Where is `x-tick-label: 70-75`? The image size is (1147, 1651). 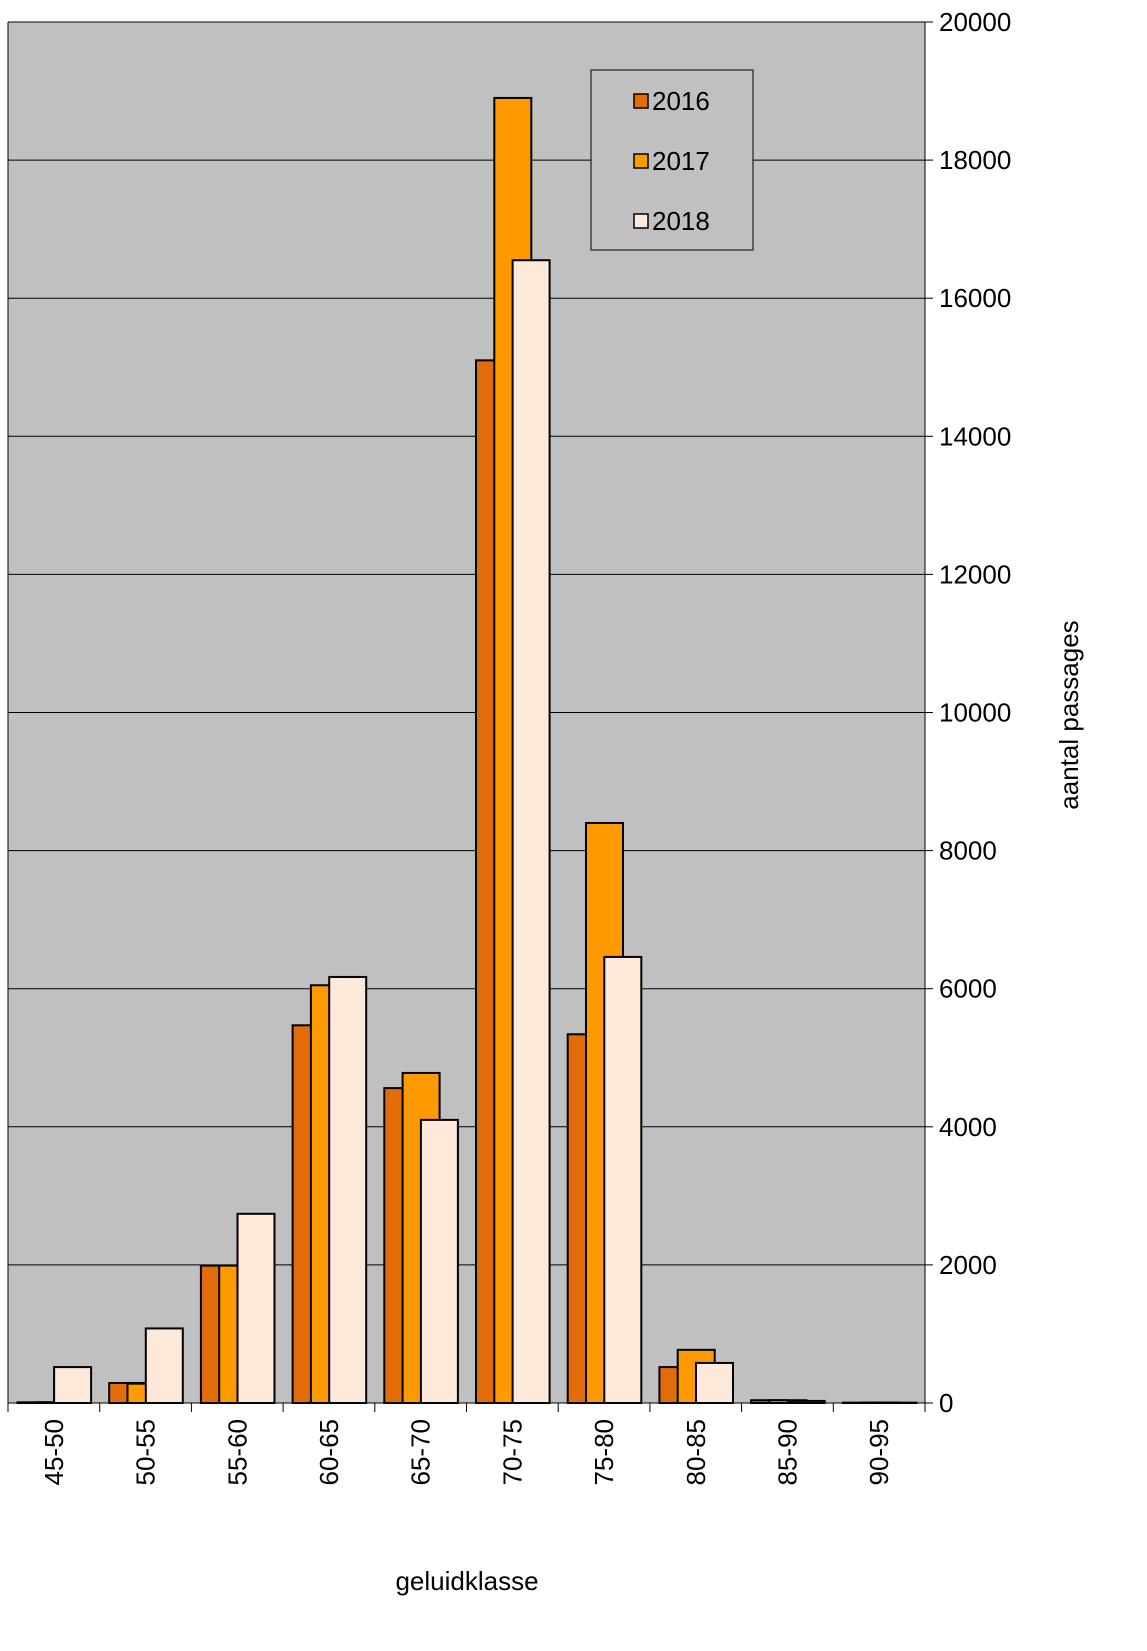
x-tick-label: 70-75 is located at coordinates (512, 1452).